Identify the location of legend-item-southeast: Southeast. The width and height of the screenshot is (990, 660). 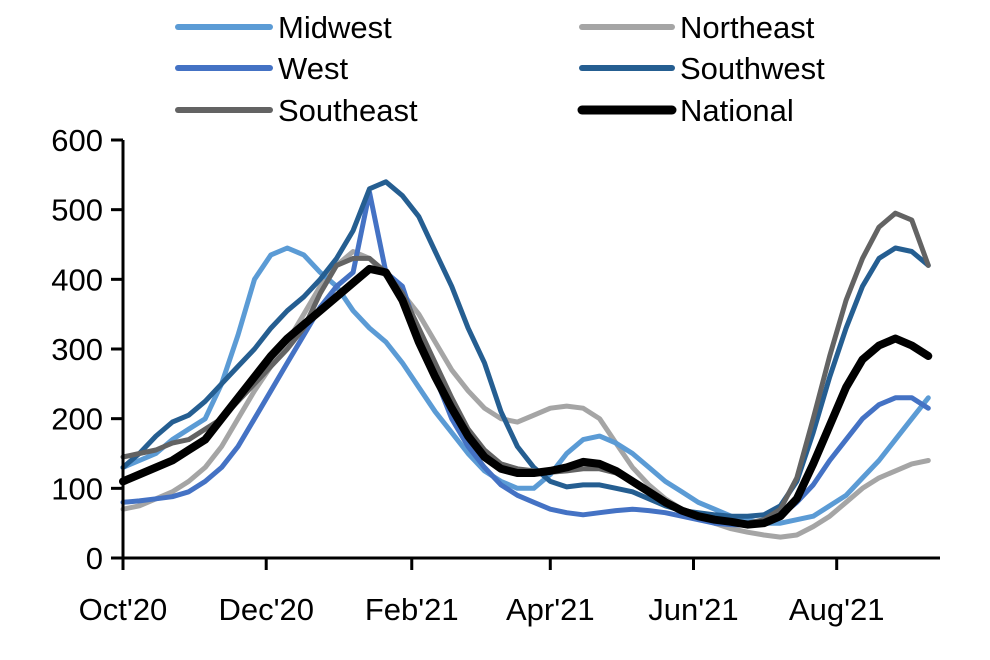
(296, 110).